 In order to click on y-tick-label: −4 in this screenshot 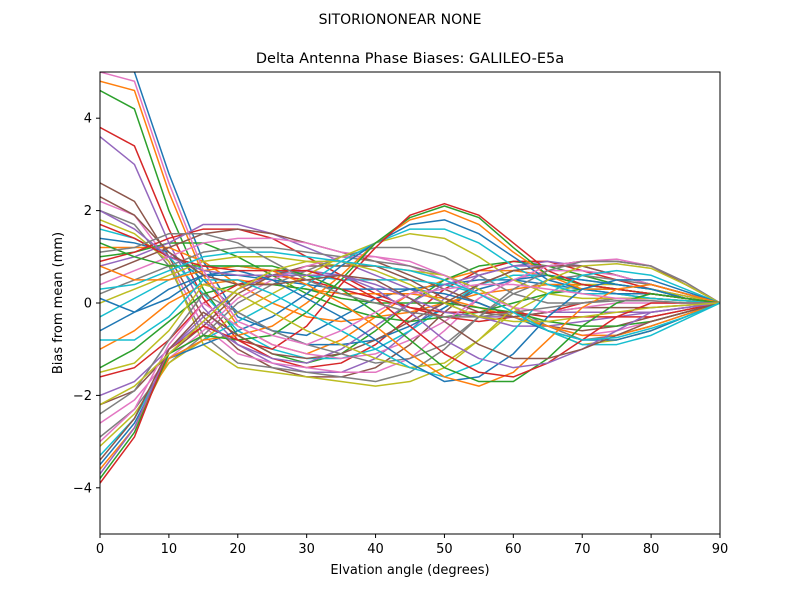, I will do `click(82, 488)`.